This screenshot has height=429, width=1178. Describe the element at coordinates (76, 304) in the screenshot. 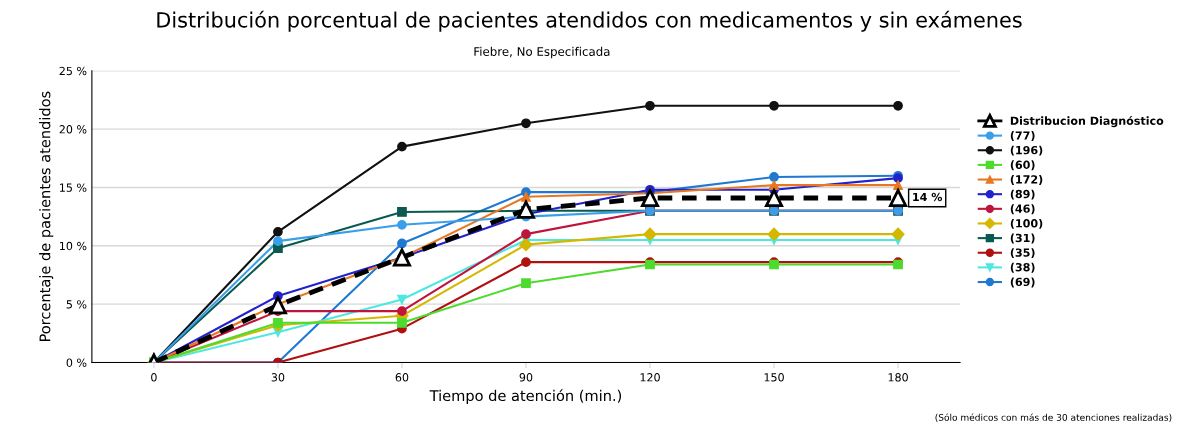

I see `y-tick-label: 5 %` at that location.